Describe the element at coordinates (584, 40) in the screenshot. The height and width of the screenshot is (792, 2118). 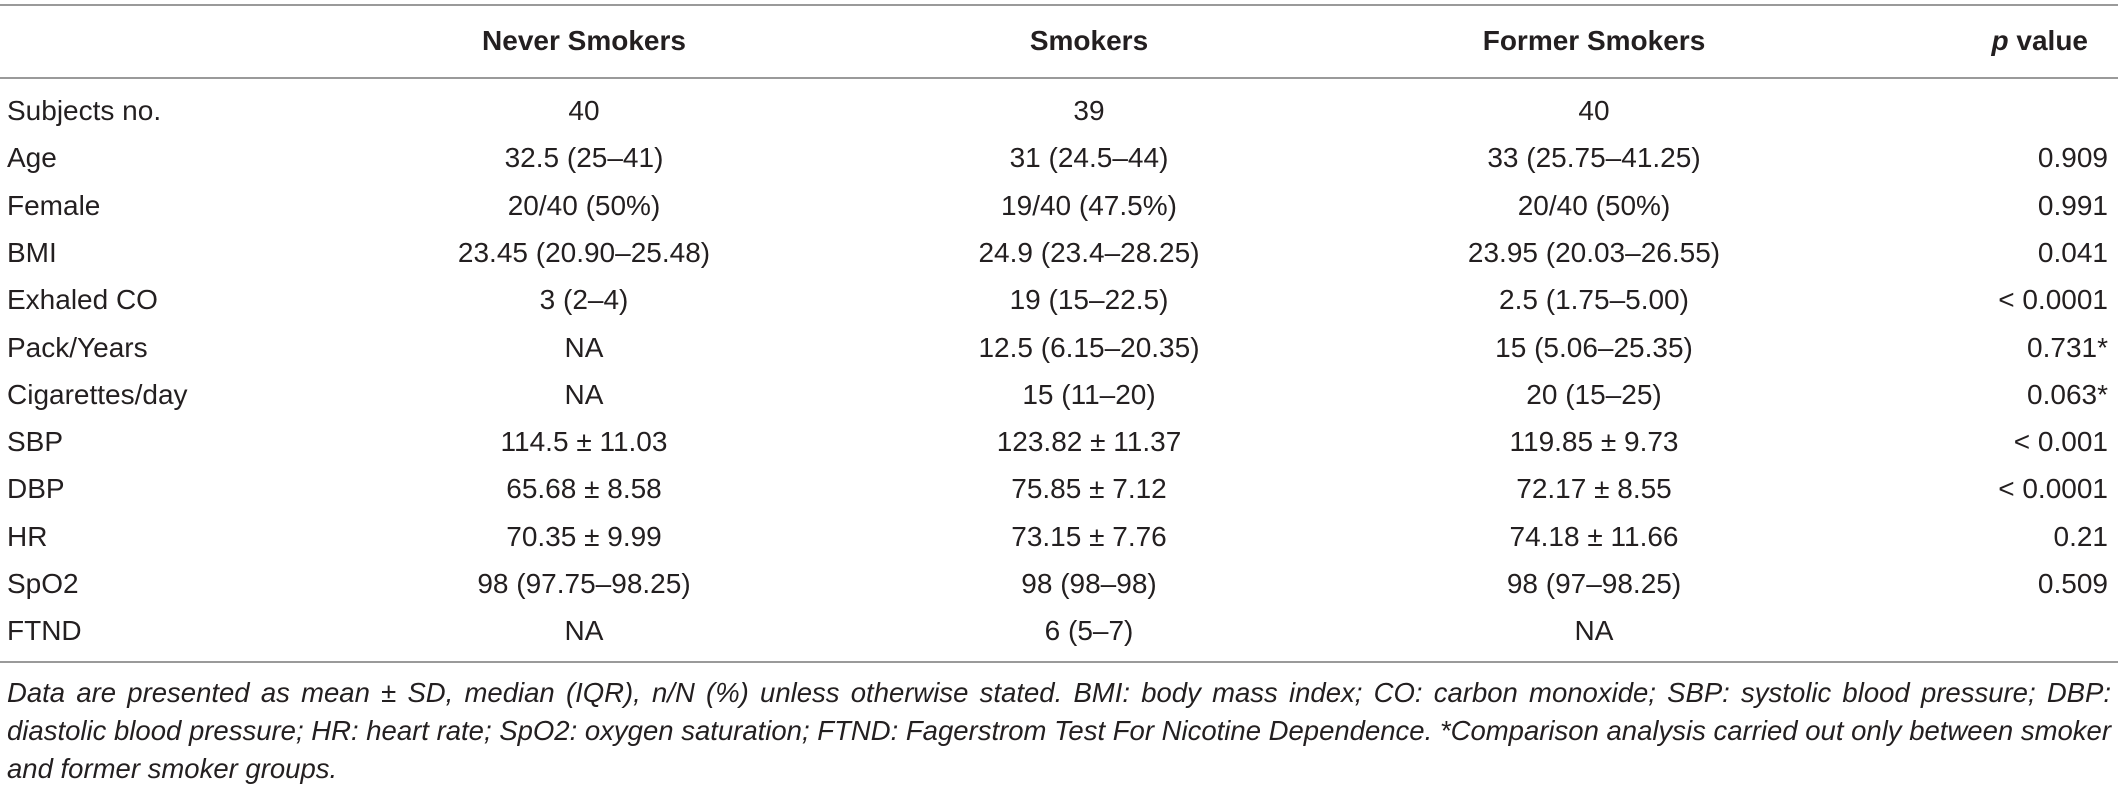
I see `column-header: Never Smokers` at that location.